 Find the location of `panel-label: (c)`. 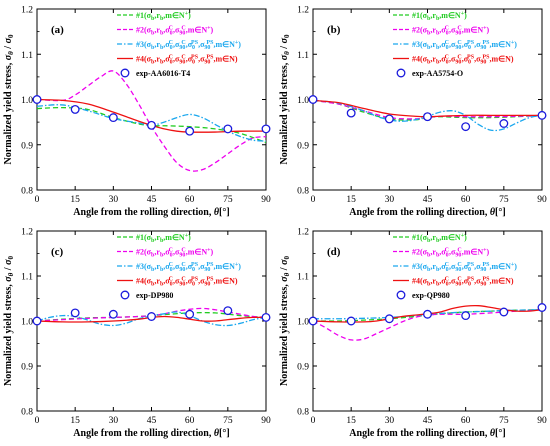

panel-label: (c) is located at coordinates (57, 252).